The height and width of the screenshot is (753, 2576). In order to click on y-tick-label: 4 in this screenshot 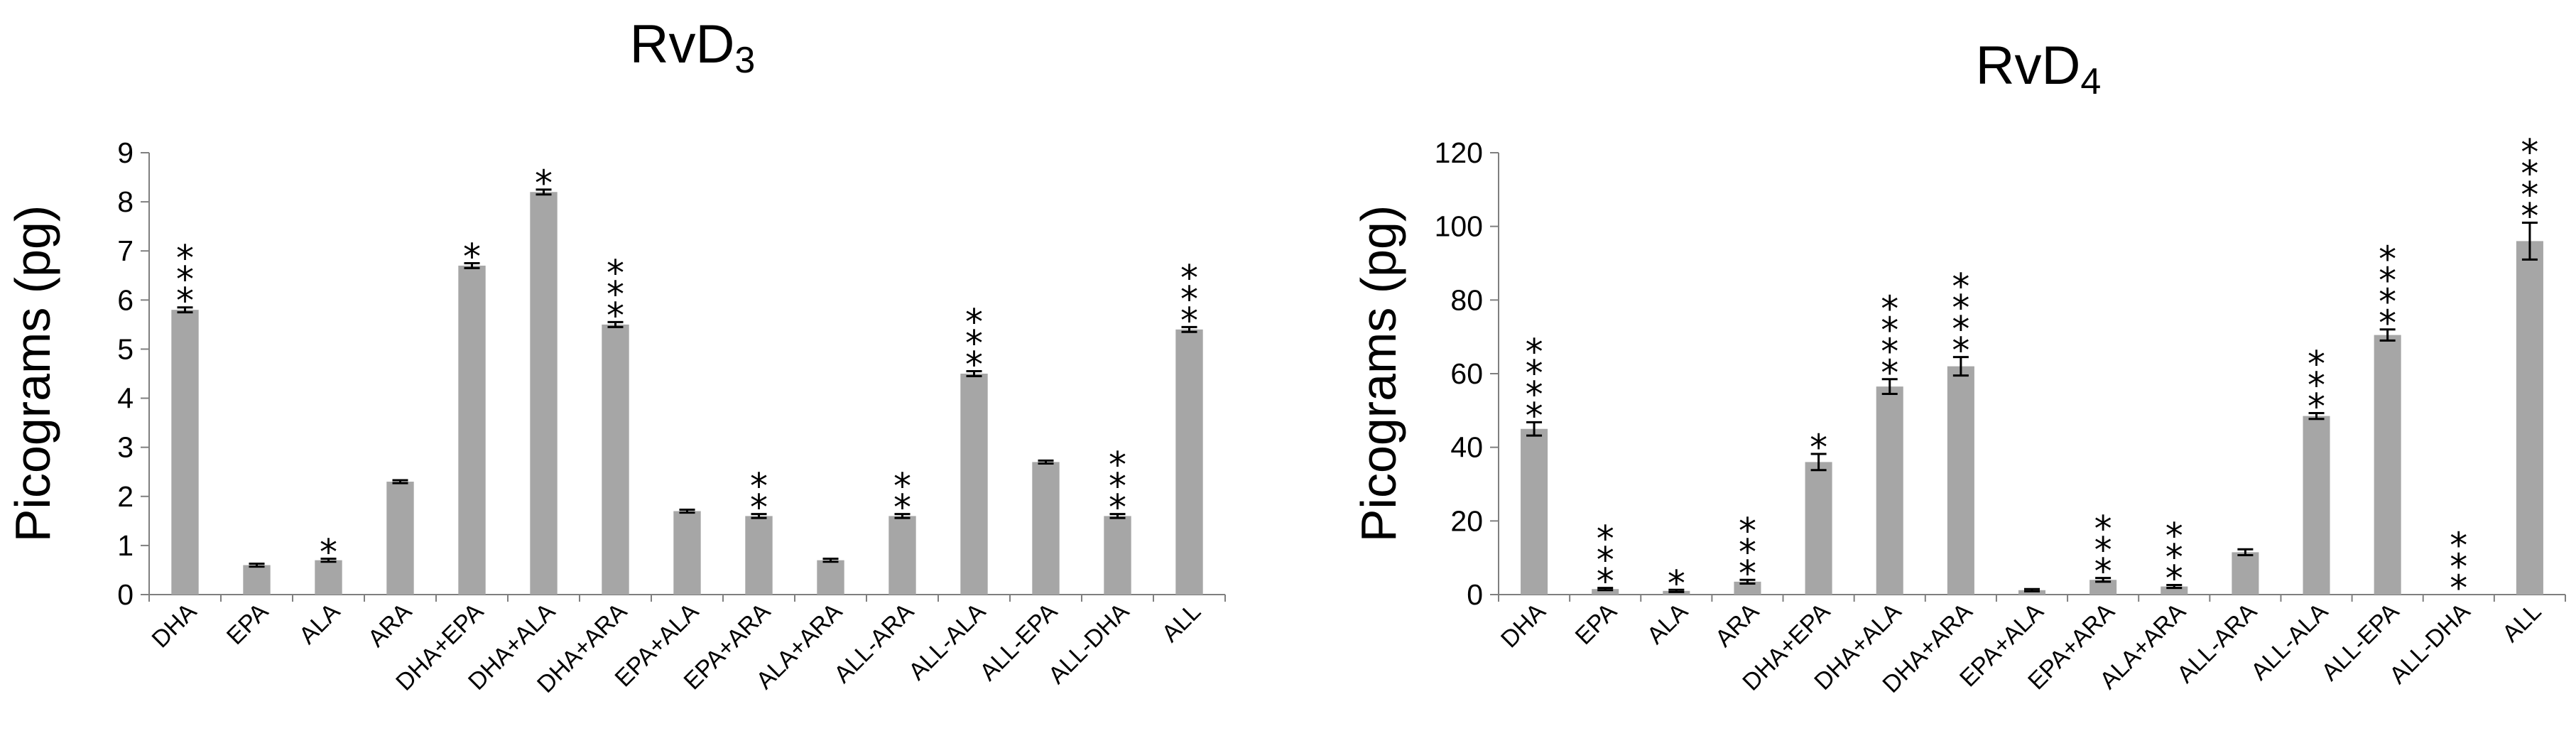, I will do `click(126, 398)`.